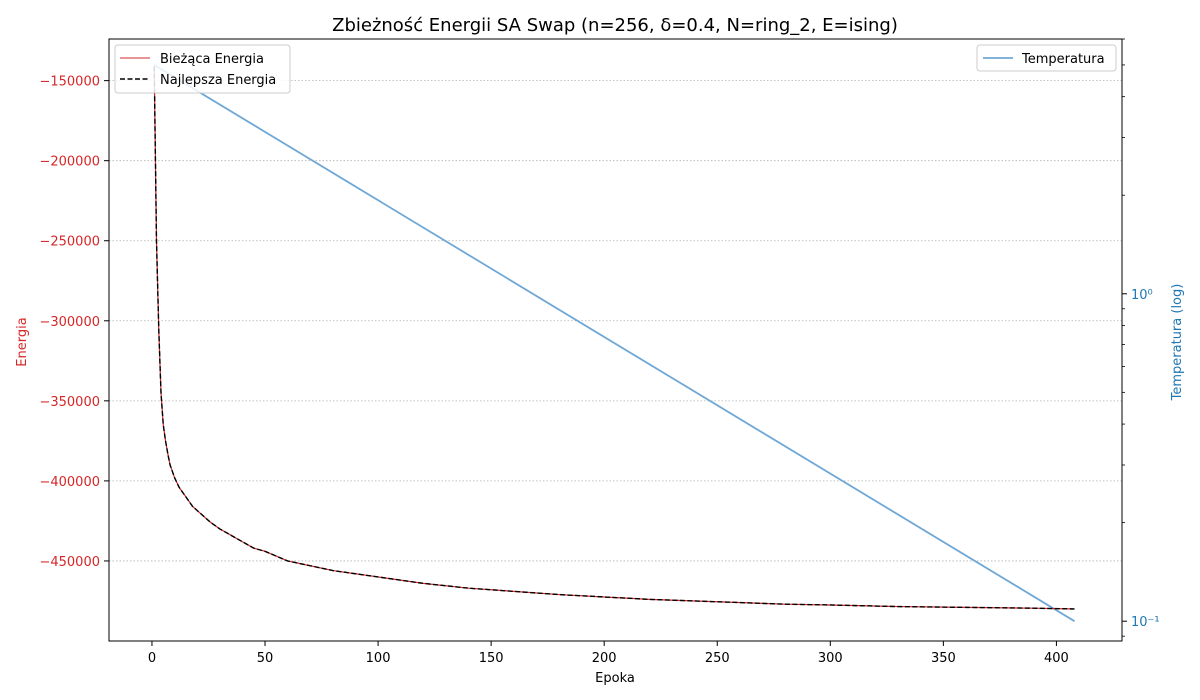 This screenshot has width=1200, height=700. I want to click on legend-energy: Bieżąca Energia Najlepsza Energia, so click(202, 69).